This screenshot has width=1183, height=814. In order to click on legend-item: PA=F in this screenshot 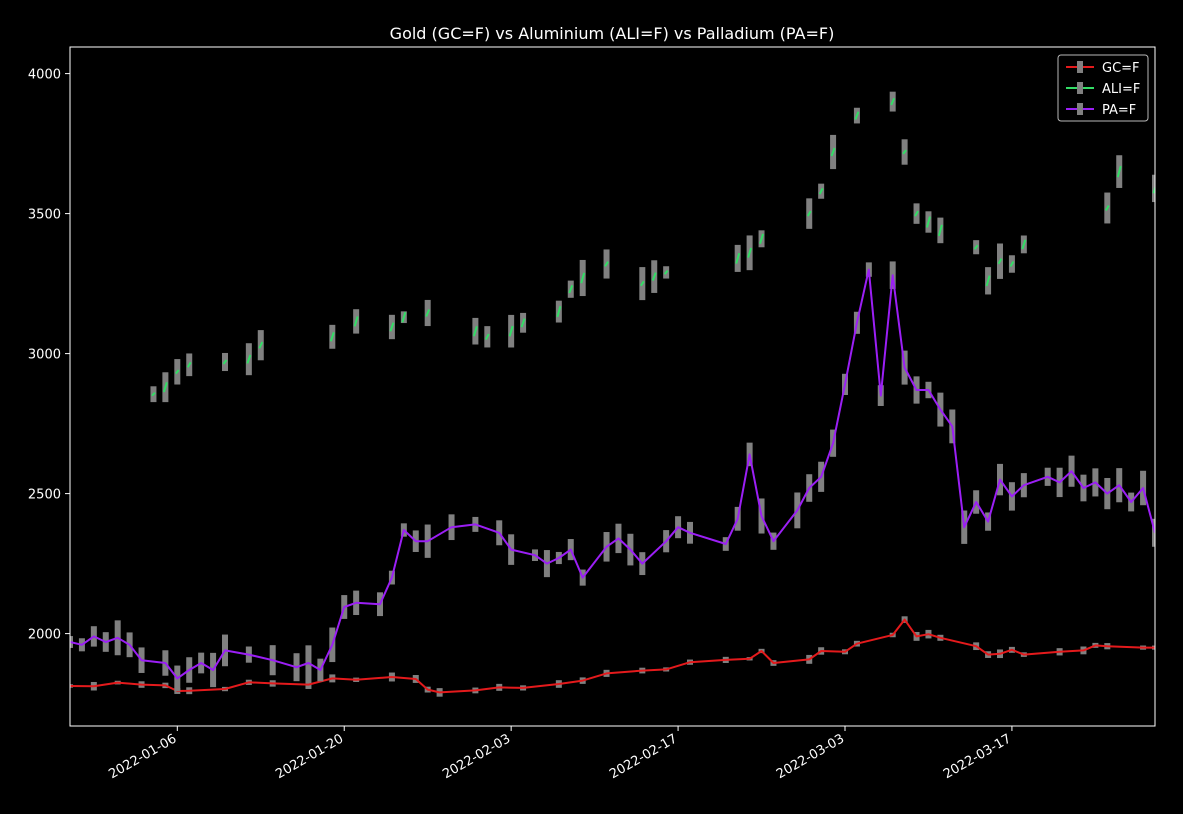, I will do `click(1101, 110)`.